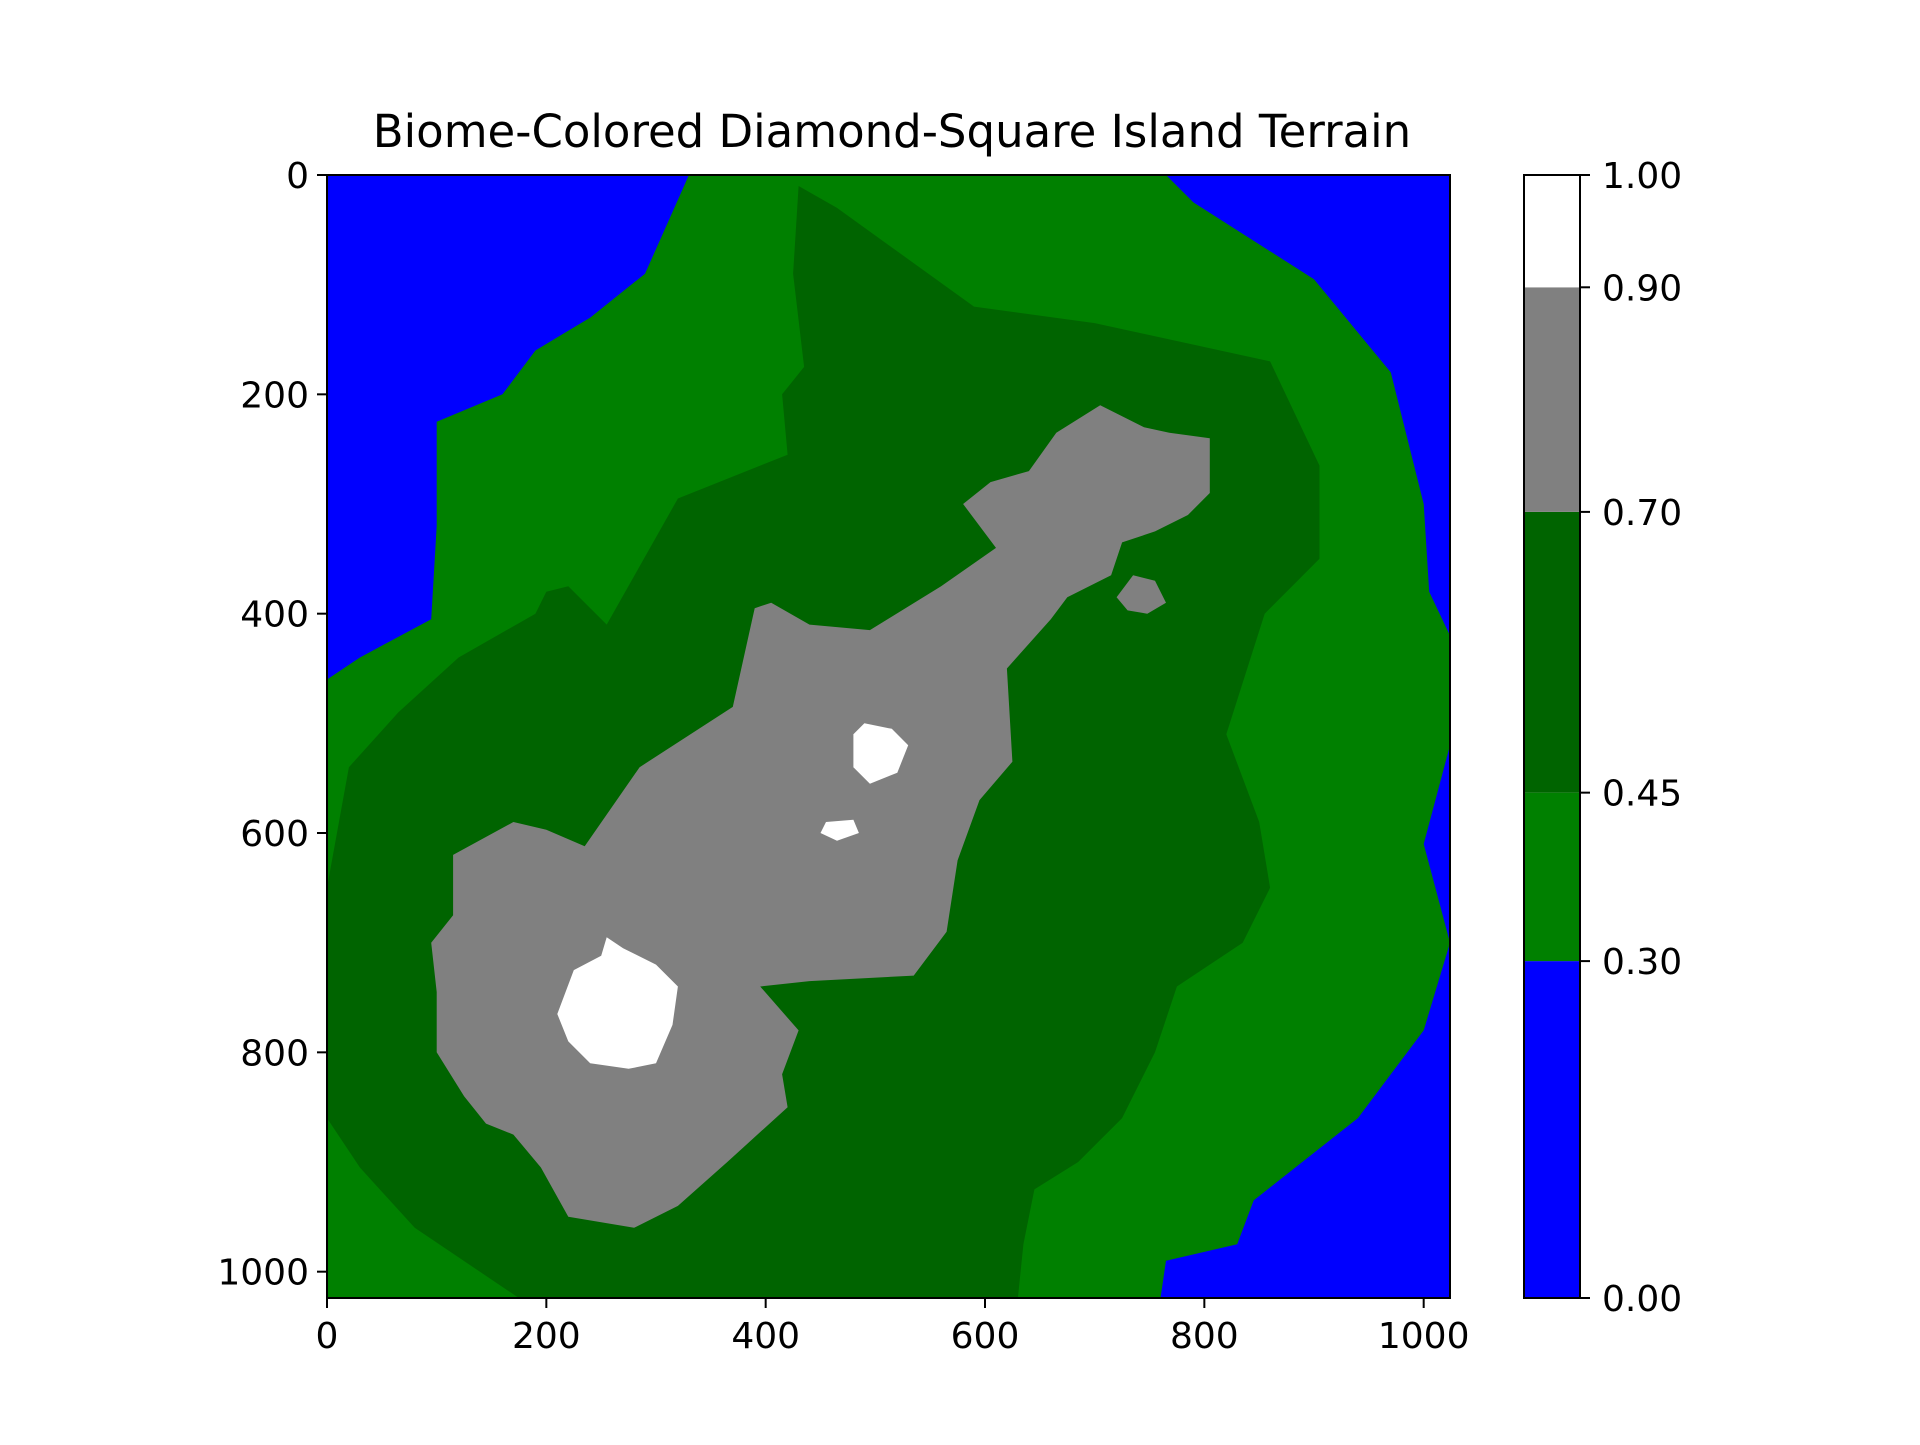 Image resolution: width=1920 pixels, height=1445 pixels. I want to click on x-tick-label: 200, so click(546, 1336).